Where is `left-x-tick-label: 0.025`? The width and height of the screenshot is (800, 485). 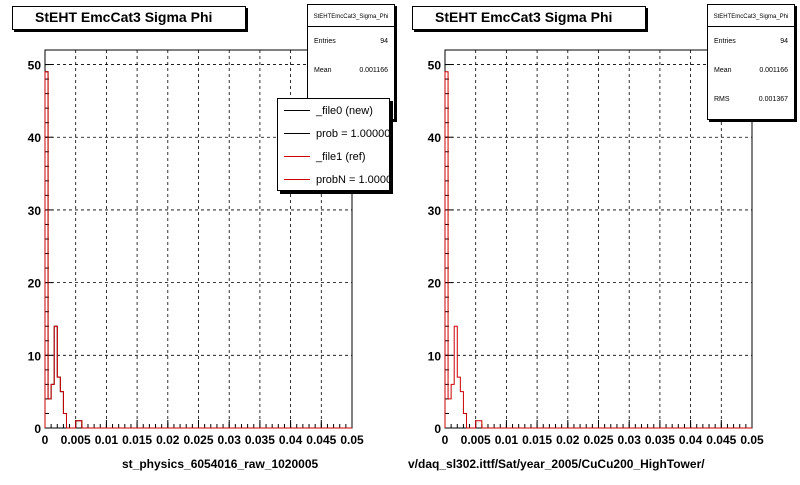
left-x-tick-label: 0.025 is located at coordinates (198, 440).